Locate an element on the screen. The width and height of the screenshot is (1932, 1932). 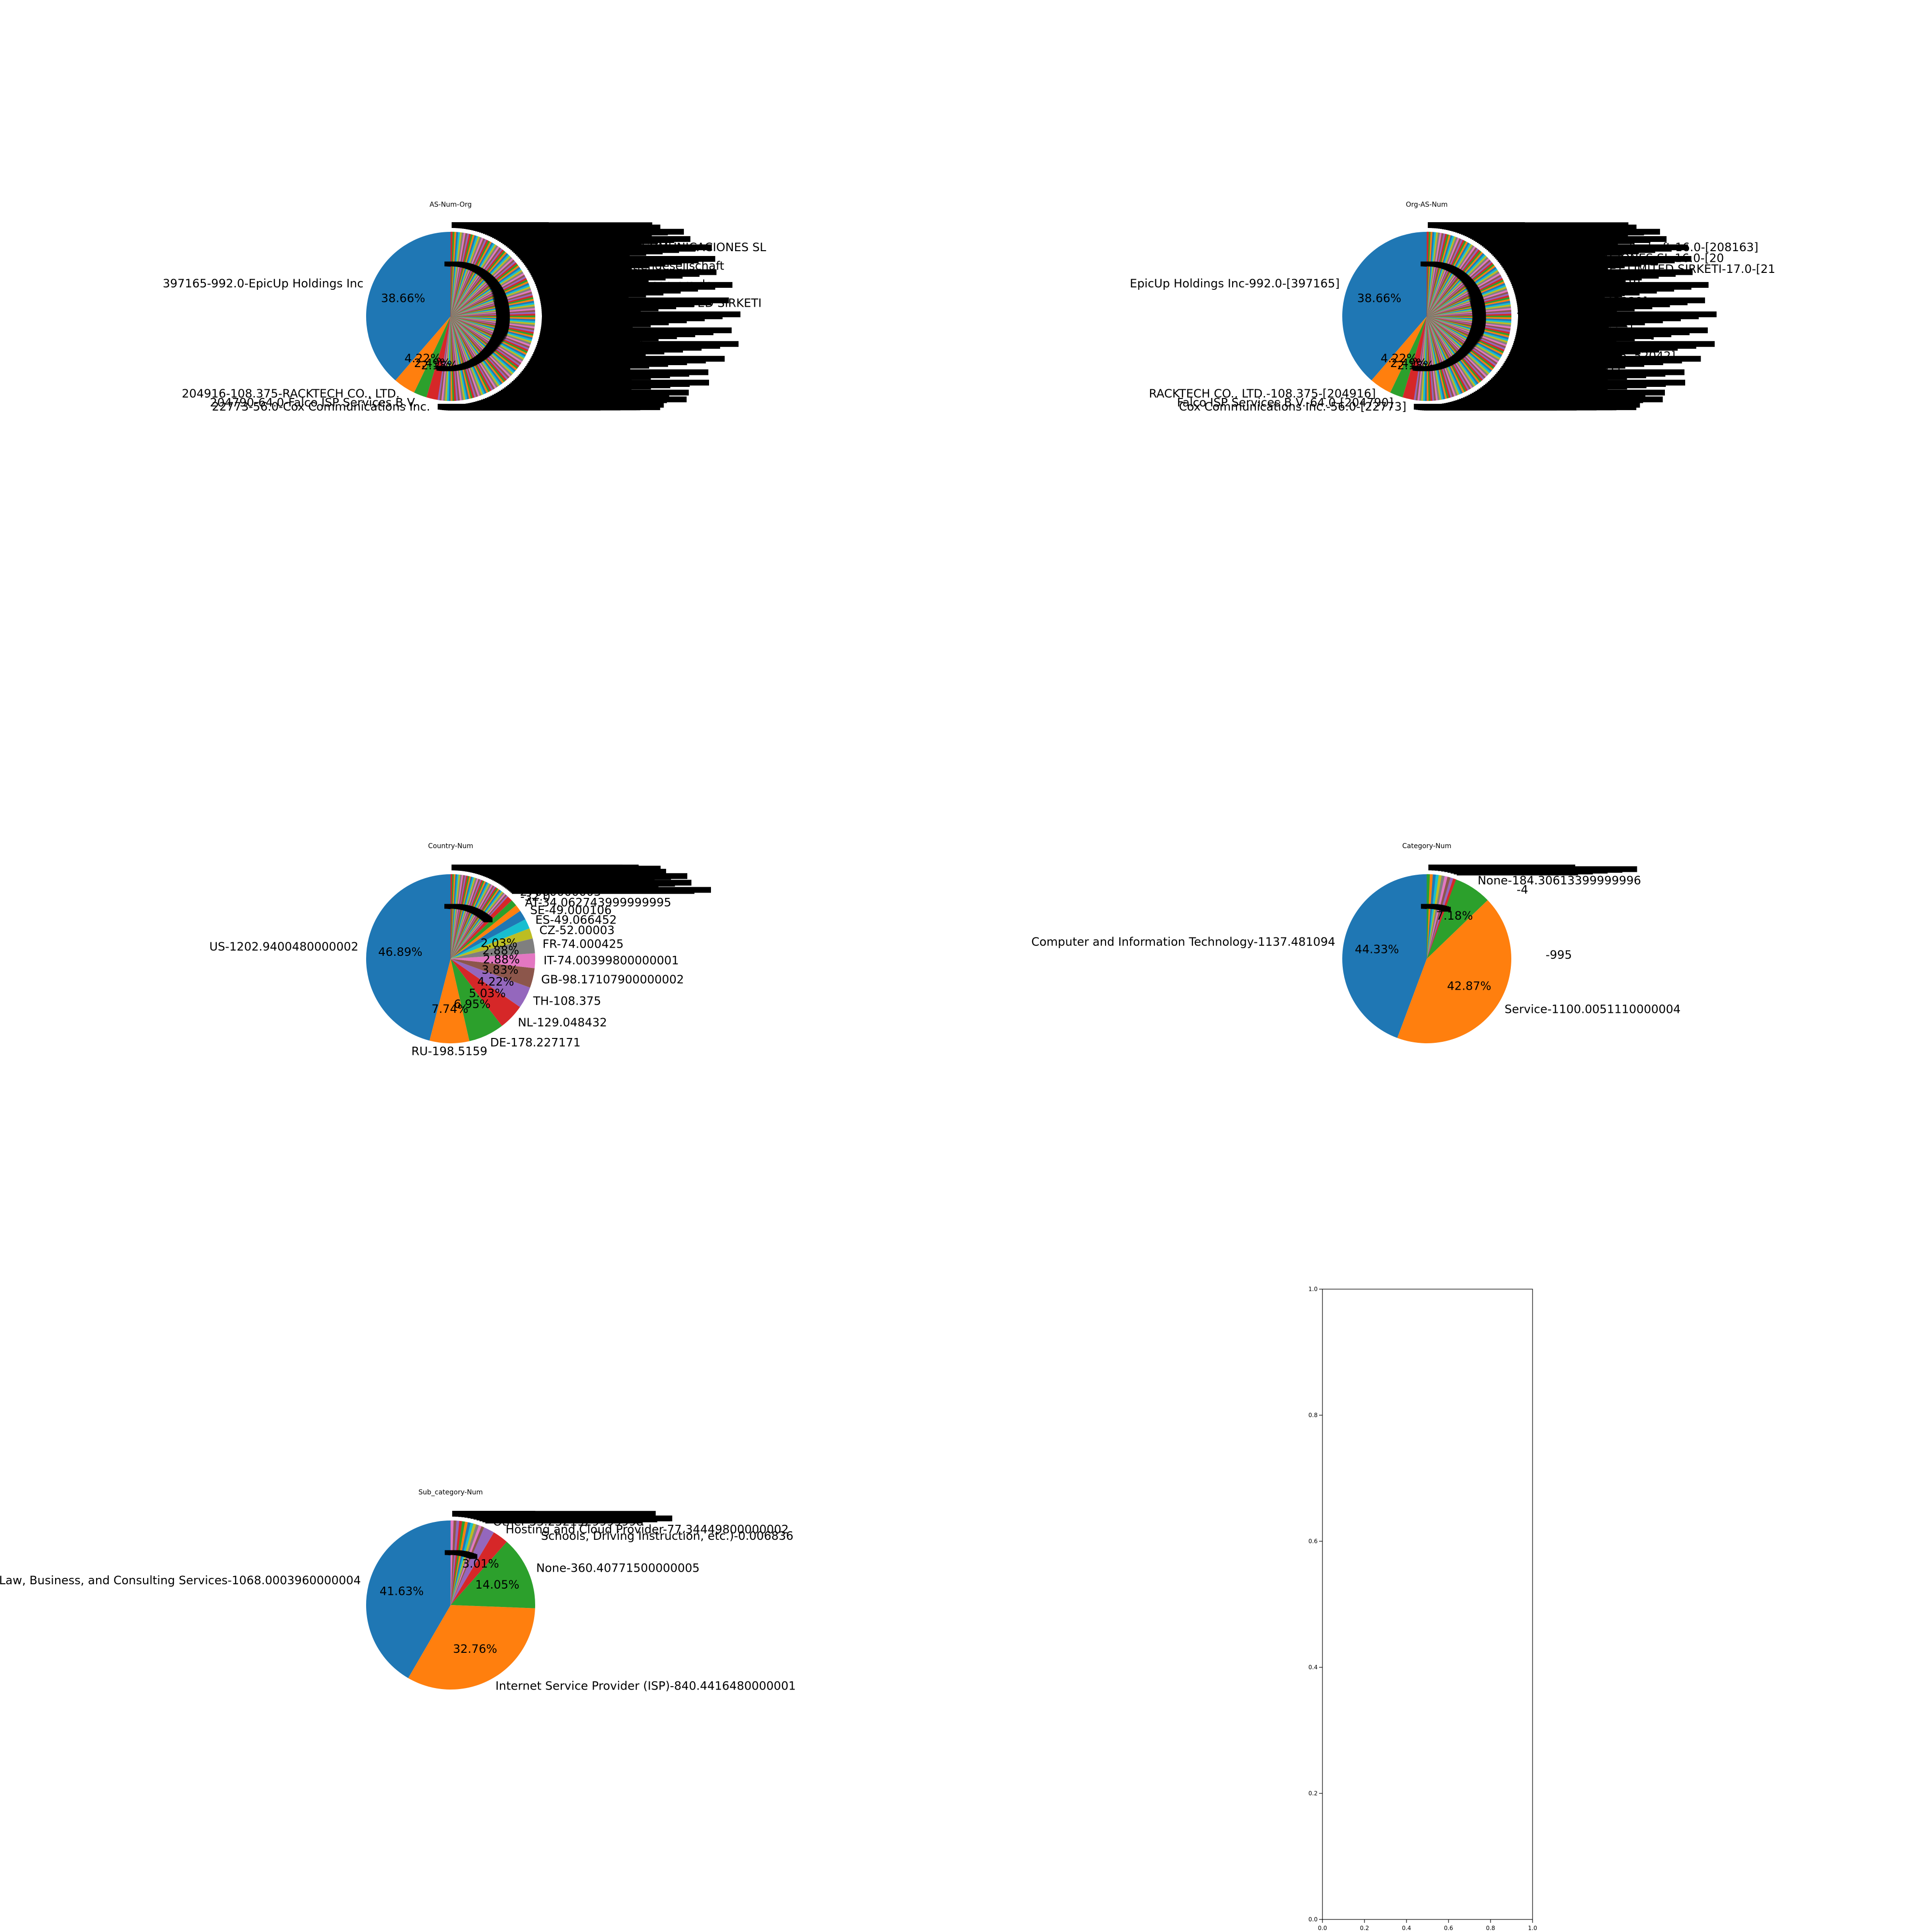
x-tick-label: 0.2 is located at coordinates (1364, 1928).